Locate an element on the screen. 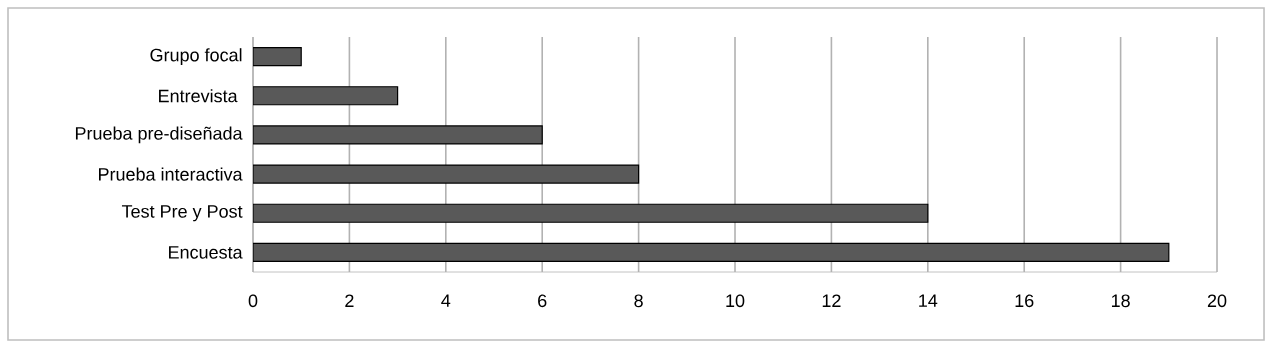 Image resolution: width=1272 pixels, height=348 pixels. x-tick-label: 2 is located at coordinates (349, 300).